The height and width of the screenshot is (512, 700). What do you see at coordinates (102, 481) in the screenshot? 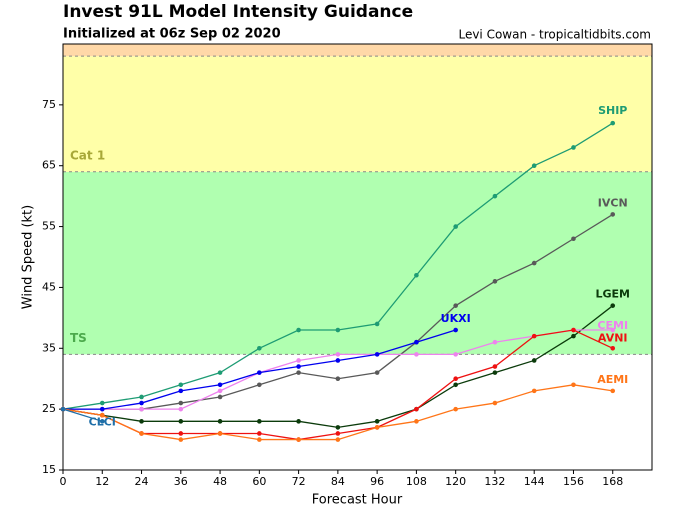
I see `x-tick-label: 12` at bounding box center [102, 481].